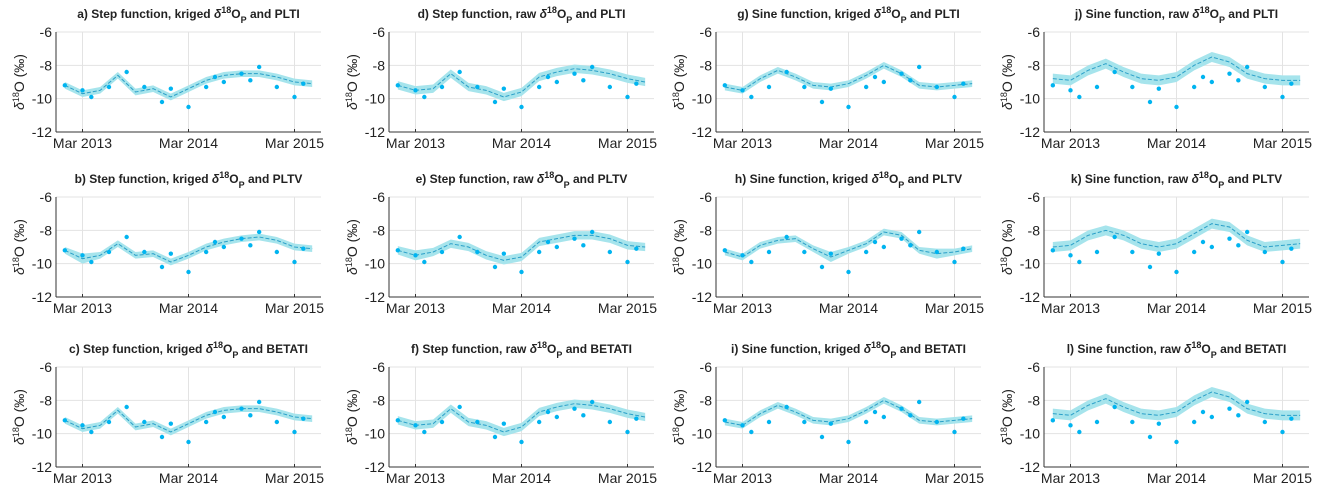 This screenshot has width=1327, height=494. I want to click on panel-title-part: and PLTI, so click(598, 14).